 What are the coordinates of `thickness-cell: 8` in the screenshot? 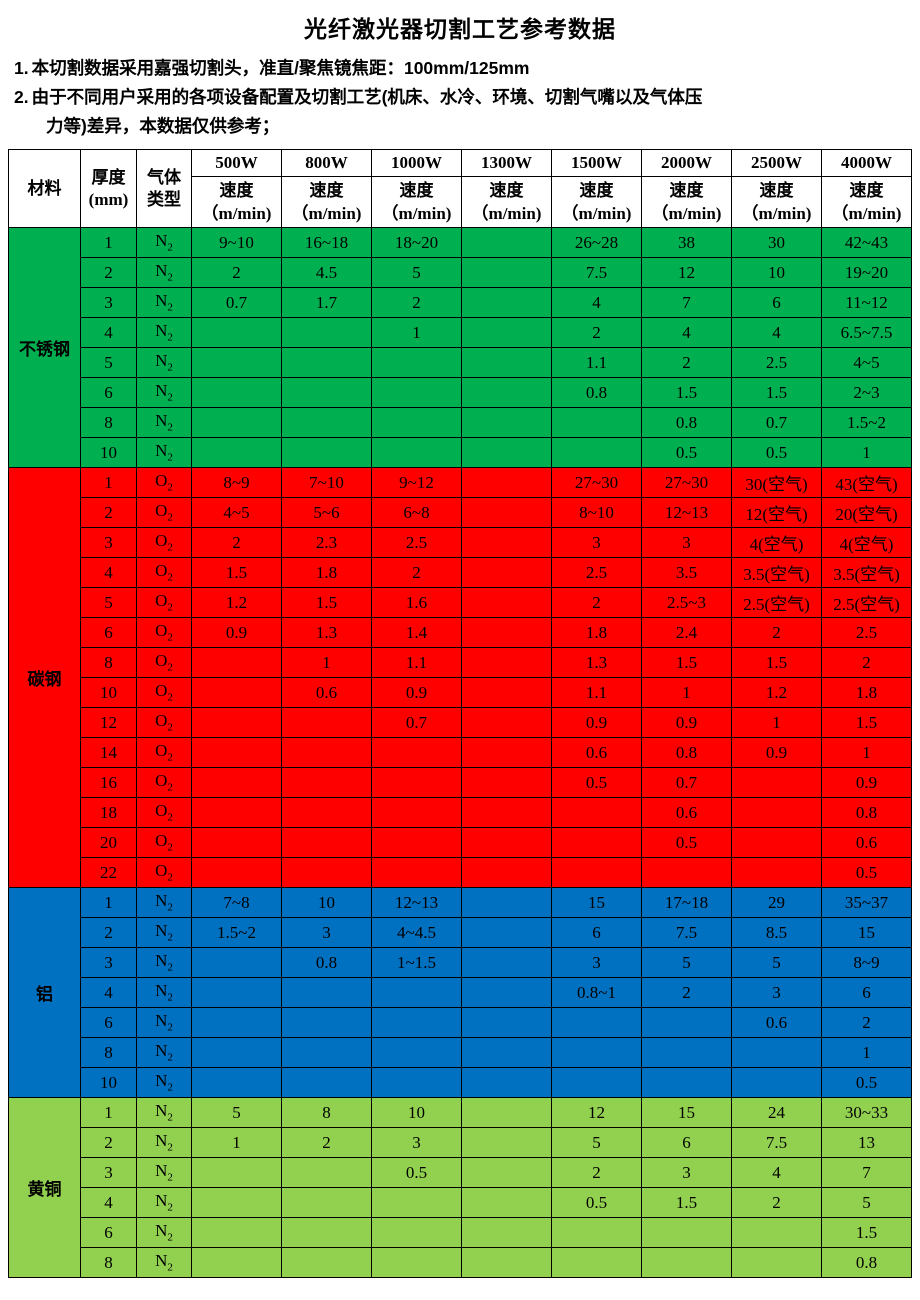 It's located at (108, 422).